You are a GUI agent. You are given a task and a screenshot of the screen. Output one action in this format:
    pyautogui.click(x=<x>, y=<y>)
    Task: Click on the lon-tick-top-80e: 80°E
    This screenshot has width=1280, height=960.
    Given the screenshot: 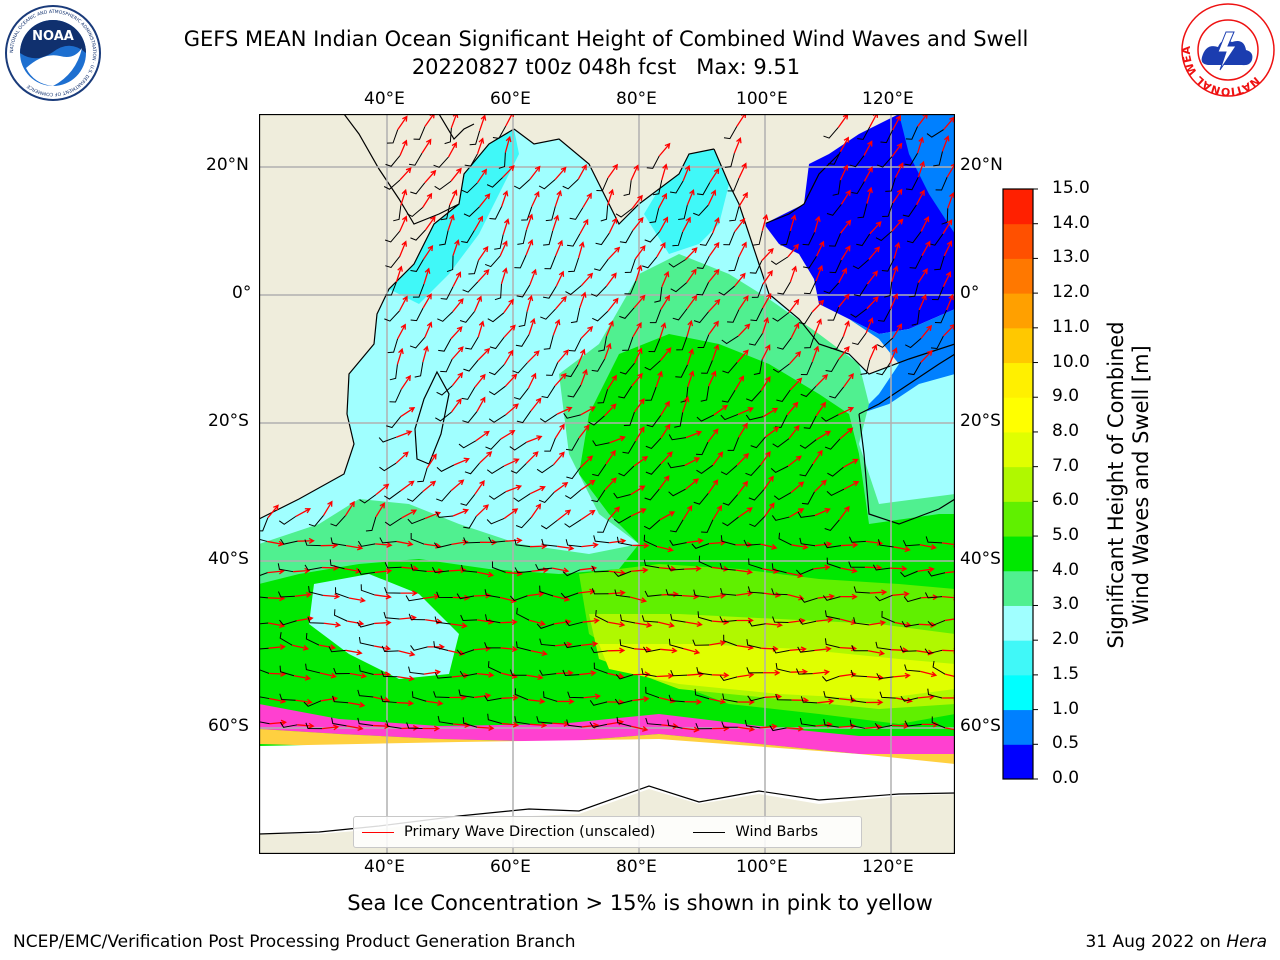 What is the action you would take?
    pyautogui.click(x=636, y=99)
    